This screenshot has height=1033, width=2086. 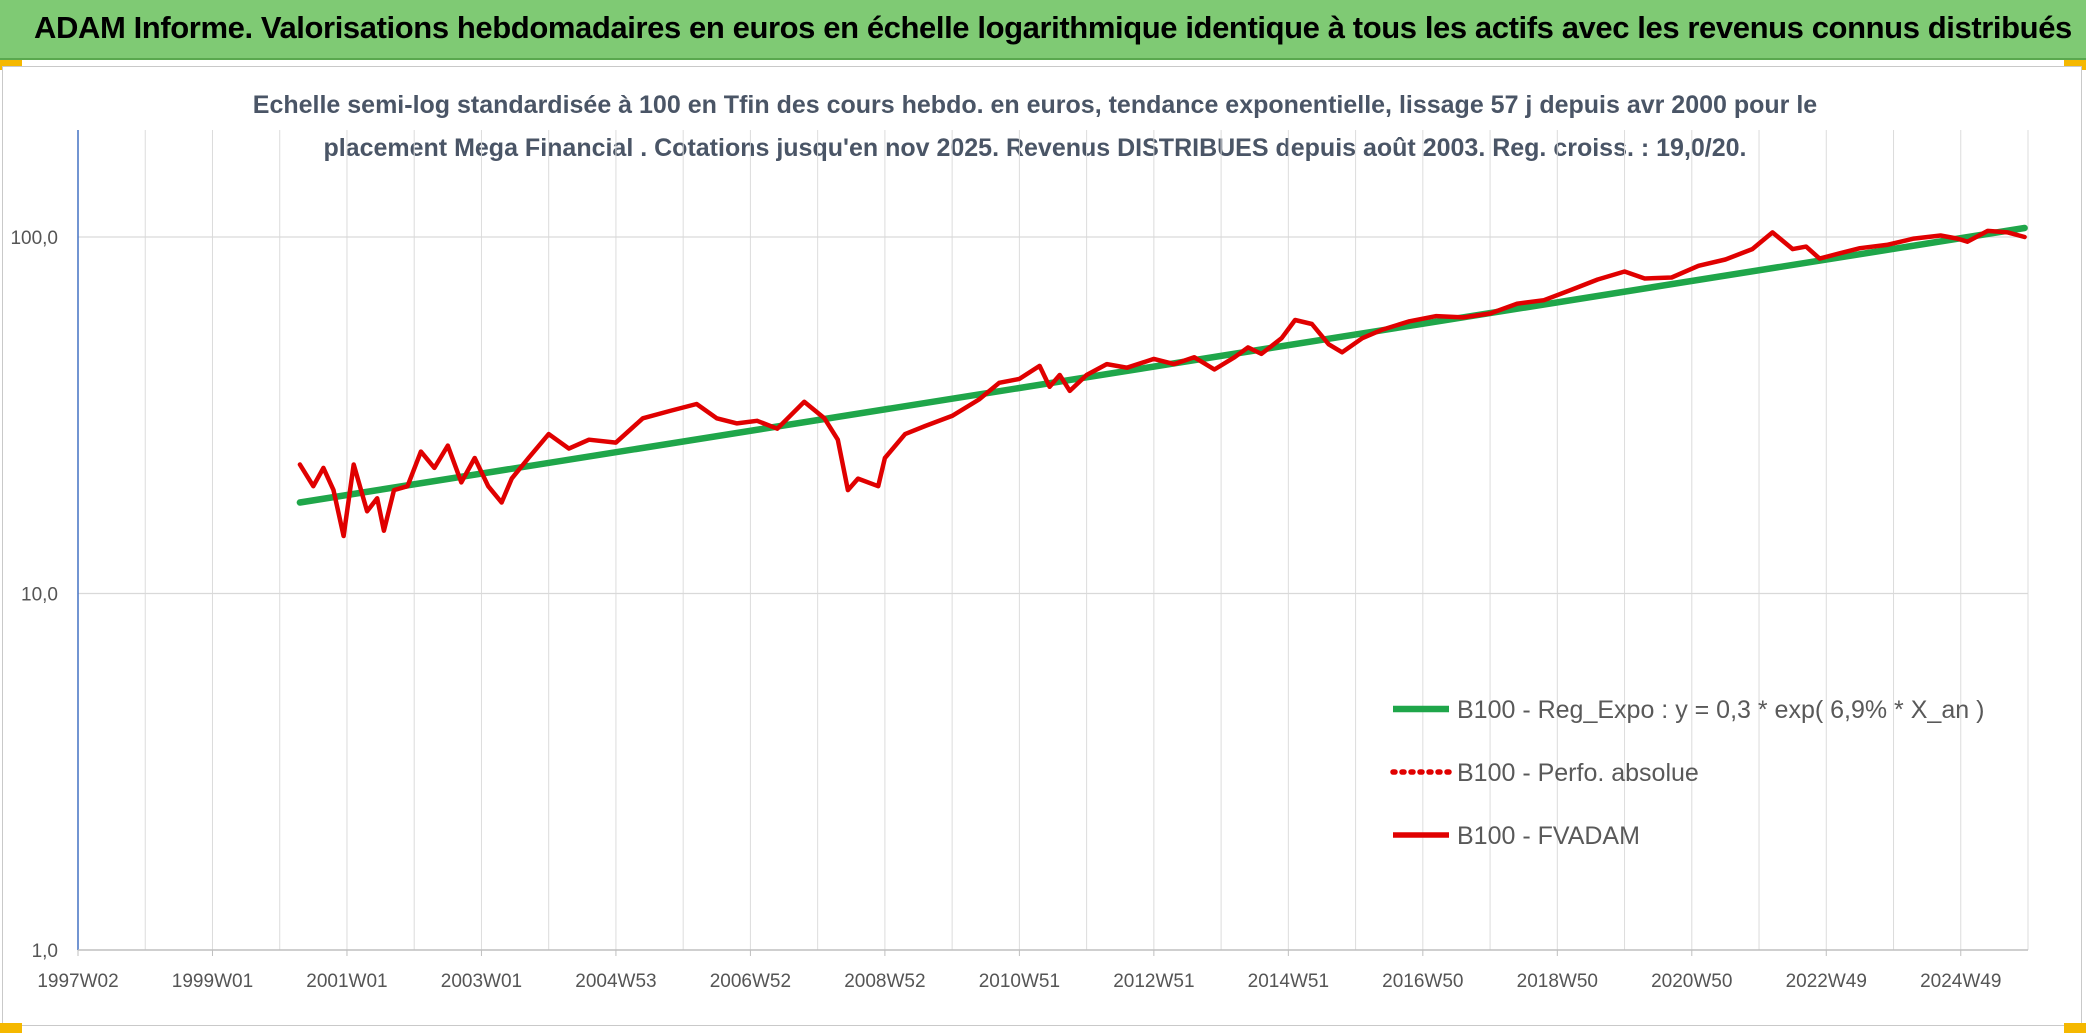 I want to click on legend-label: B100 - Perfo. absolue, so click(x=1578, y=773).